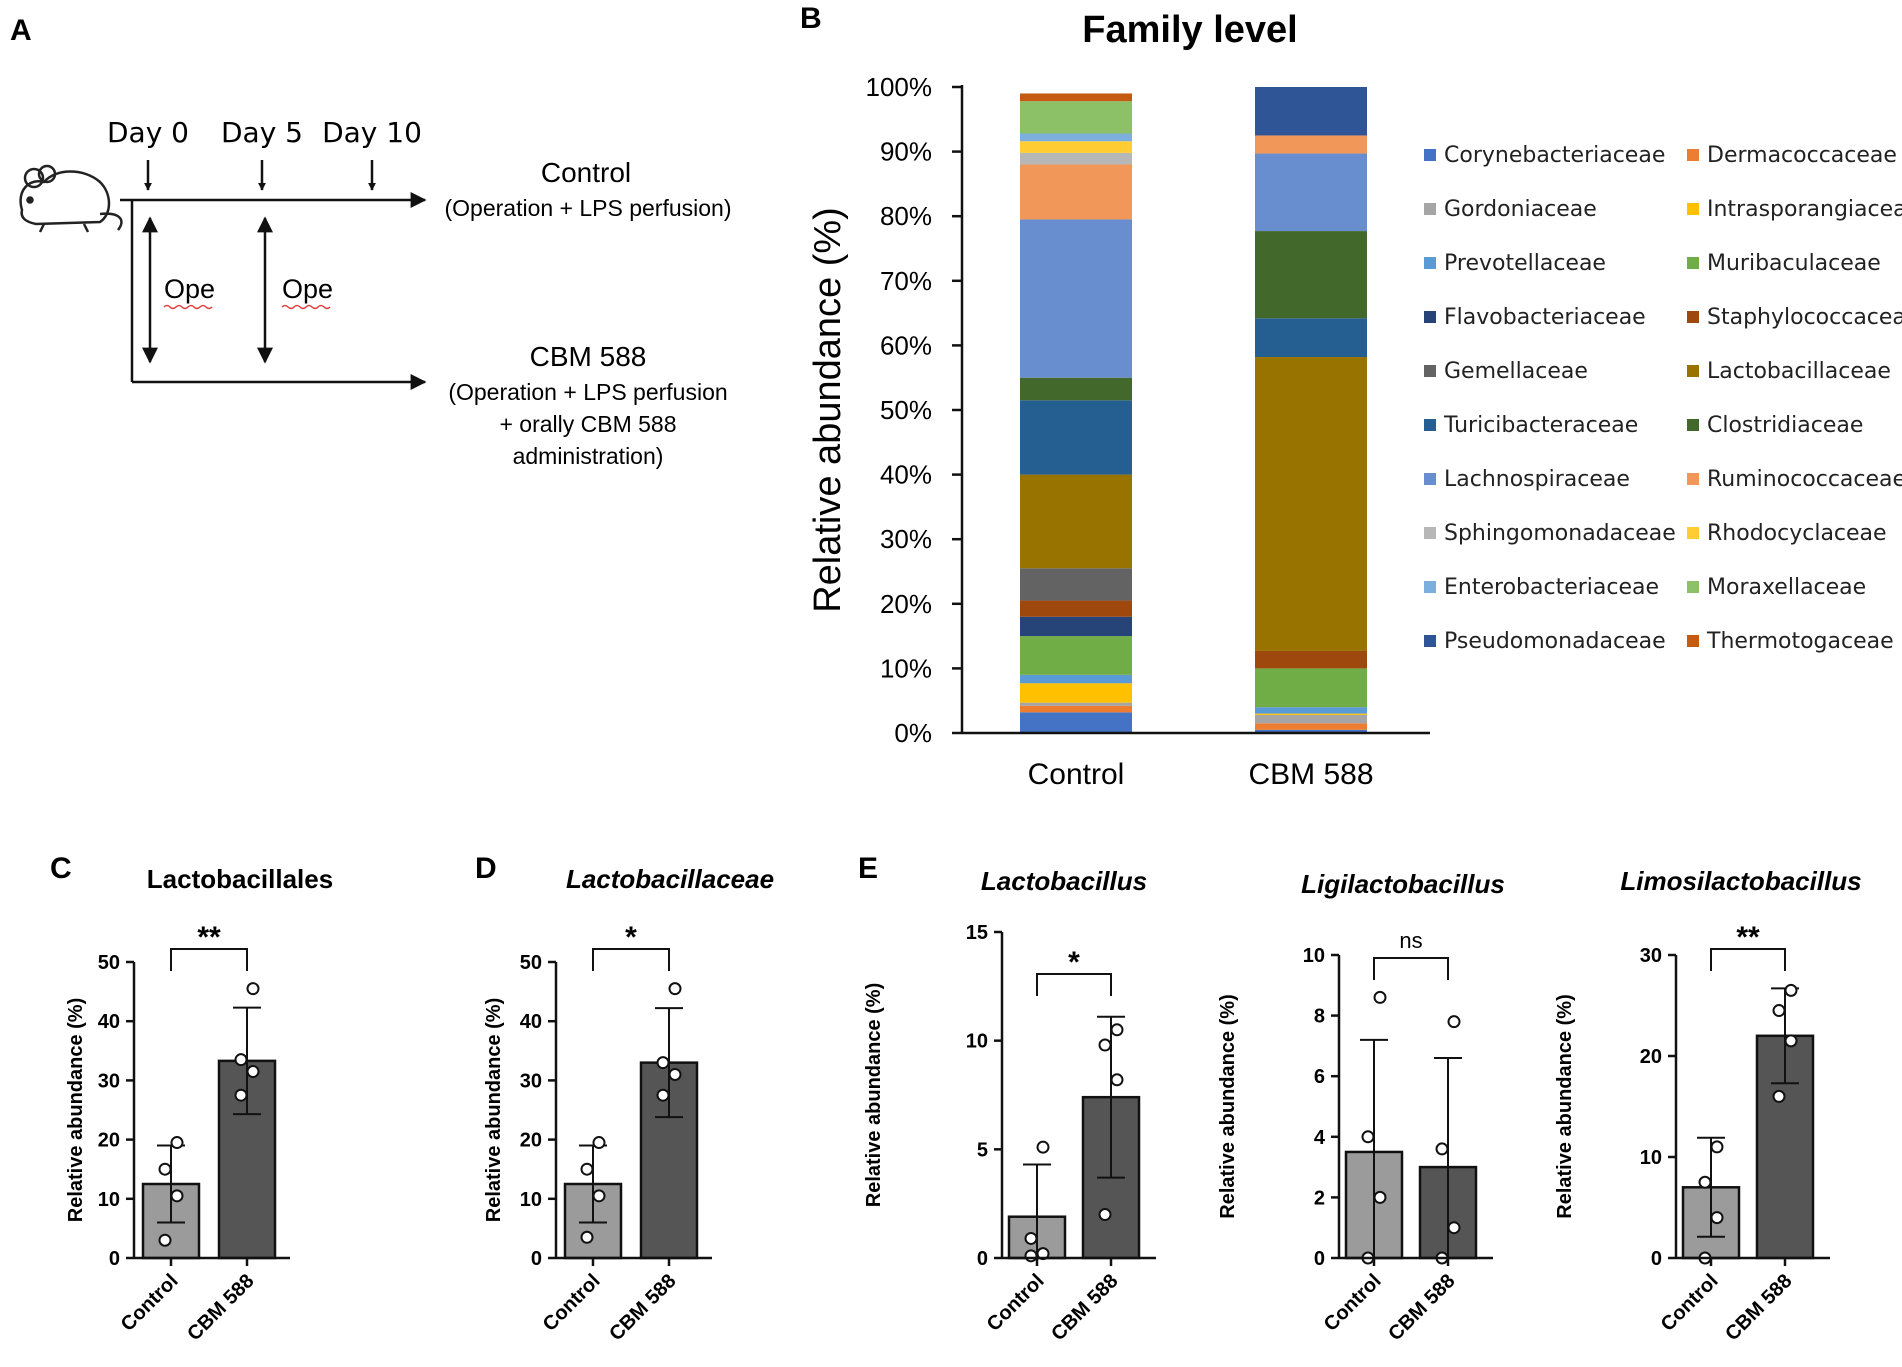 Image resolution: width=1902 pixels, height=1367 pixels. What do you see at coordinates (1076, 693) in the screenshot?
I see `bar-segment-control-intrasporangiaceae` at bounding box center [1076, 693].